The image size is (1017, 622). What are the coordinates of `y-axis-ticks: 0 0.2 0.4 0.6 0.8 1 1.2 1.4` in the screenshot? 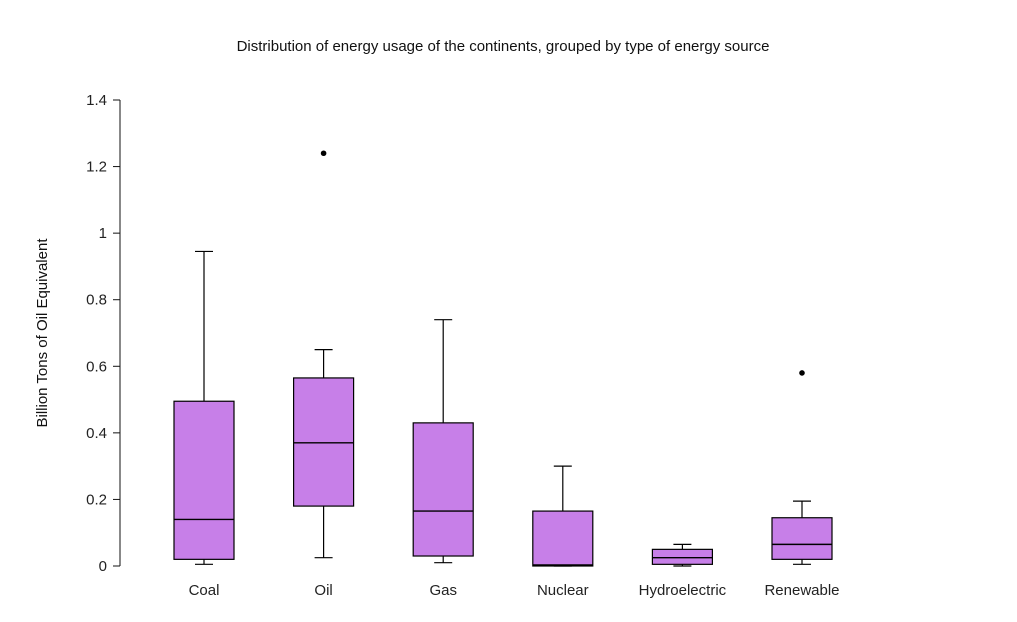 It's located at (103, 333).